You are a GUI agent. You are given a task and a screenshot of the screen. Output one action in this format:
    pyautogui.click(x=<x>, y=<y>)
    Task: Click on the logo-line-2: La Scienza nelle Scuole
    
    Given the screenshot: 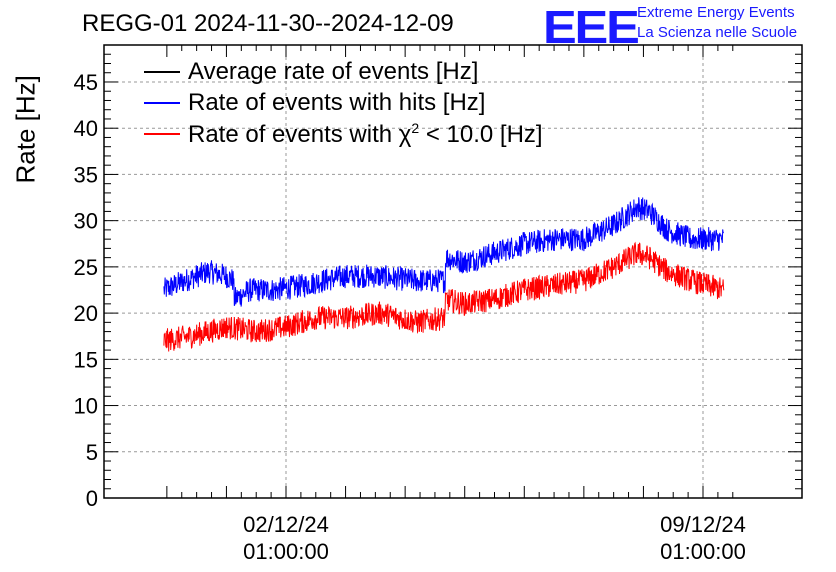 What is the action you would take?
    pyautogui.click(x=717, y=32)
    